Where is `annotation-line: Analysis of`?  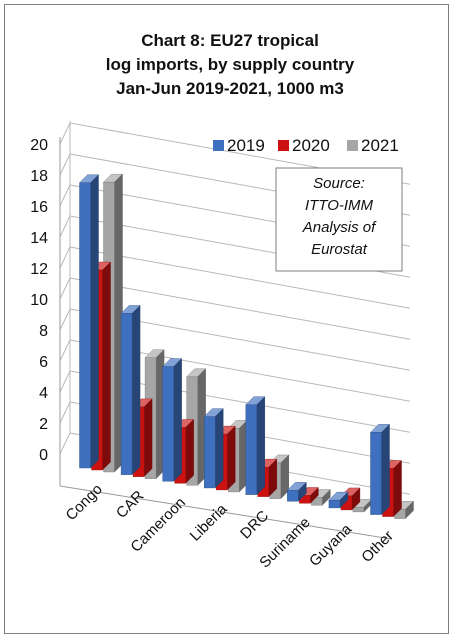 annotation-line: Analysis of is located at coordinates (339, 227).